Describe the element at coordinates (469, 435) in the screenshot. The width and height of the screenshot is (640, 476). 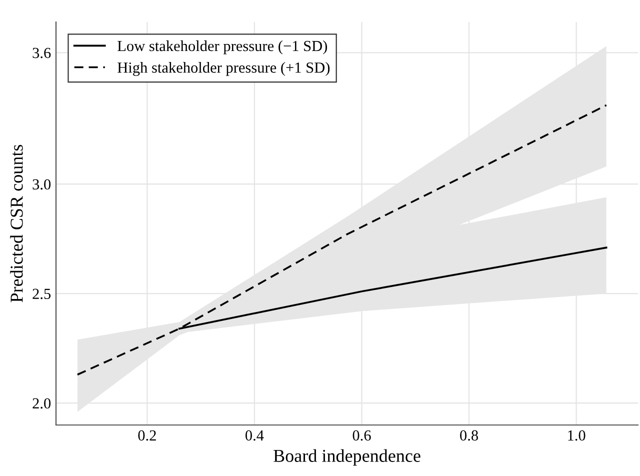
I see `x-tick-label: 0.8` at that location.